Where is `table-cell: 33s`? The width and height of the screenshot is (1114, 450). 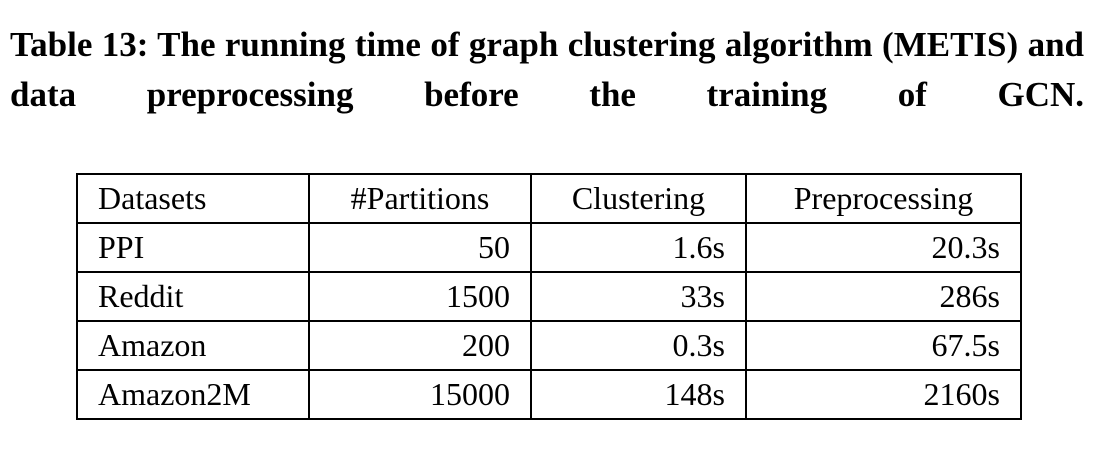 table-cell: 33s is located at coordinates (638, 296).